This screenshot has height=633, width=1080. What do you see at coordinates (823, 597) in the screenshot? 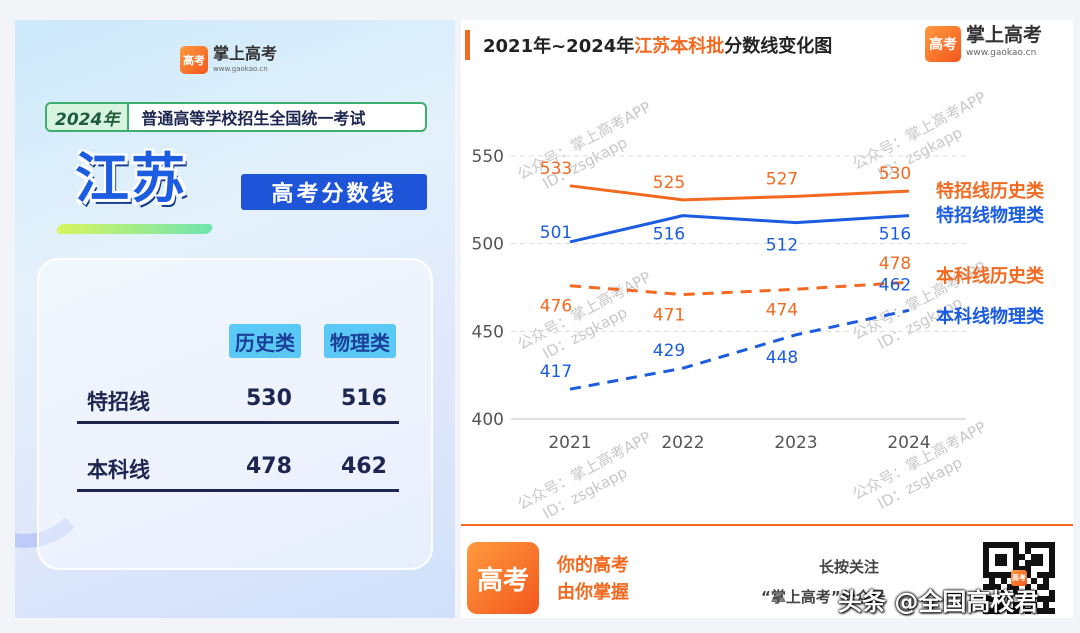
I see `follow-account: “掌上高考”公众号` at bounding box center [823, 597].